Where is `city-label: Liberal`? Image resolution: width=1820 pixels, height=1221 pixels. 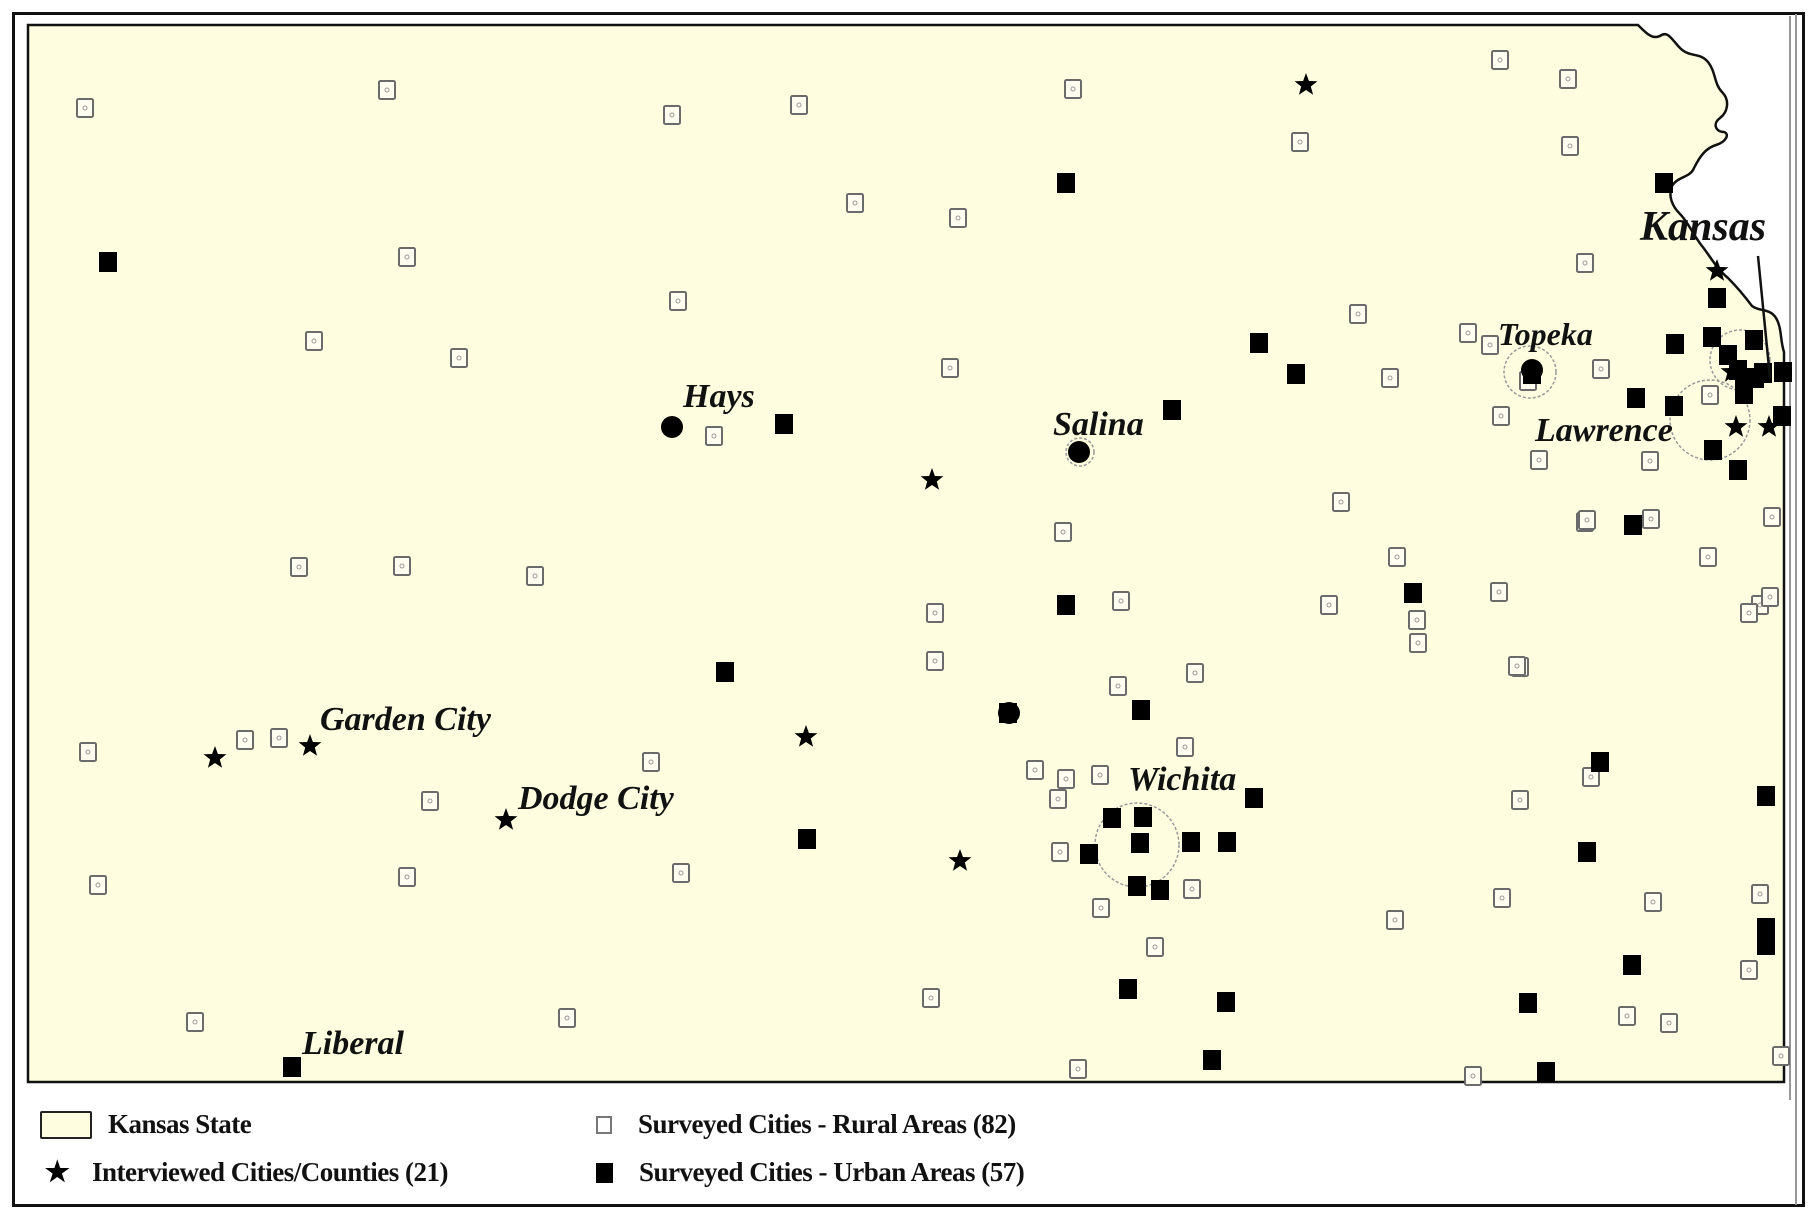 city-label: Liberal is located at coordinates (353, 1043).